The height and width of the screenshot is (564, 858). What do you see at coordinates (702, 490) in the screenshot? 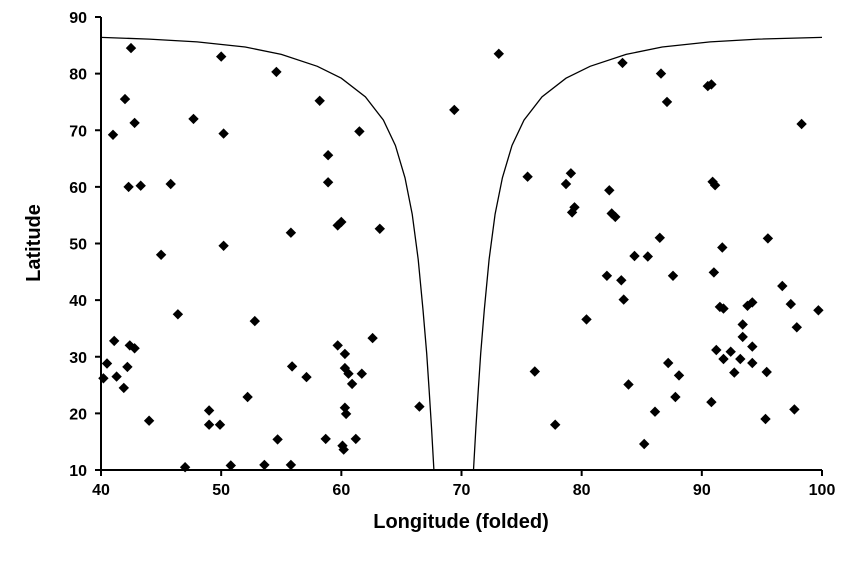
I see `x-tick-label: 90` at bounding box center [702, 490].